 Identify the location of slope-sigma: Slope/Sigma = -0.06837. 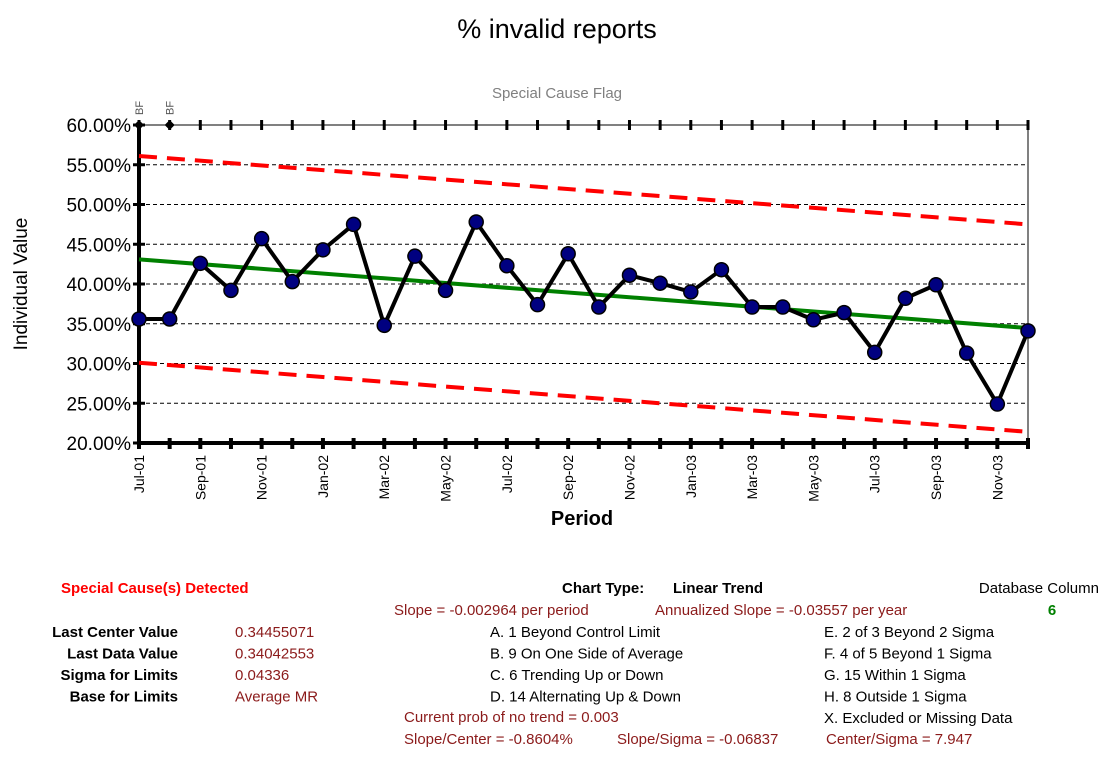
(697, 739).